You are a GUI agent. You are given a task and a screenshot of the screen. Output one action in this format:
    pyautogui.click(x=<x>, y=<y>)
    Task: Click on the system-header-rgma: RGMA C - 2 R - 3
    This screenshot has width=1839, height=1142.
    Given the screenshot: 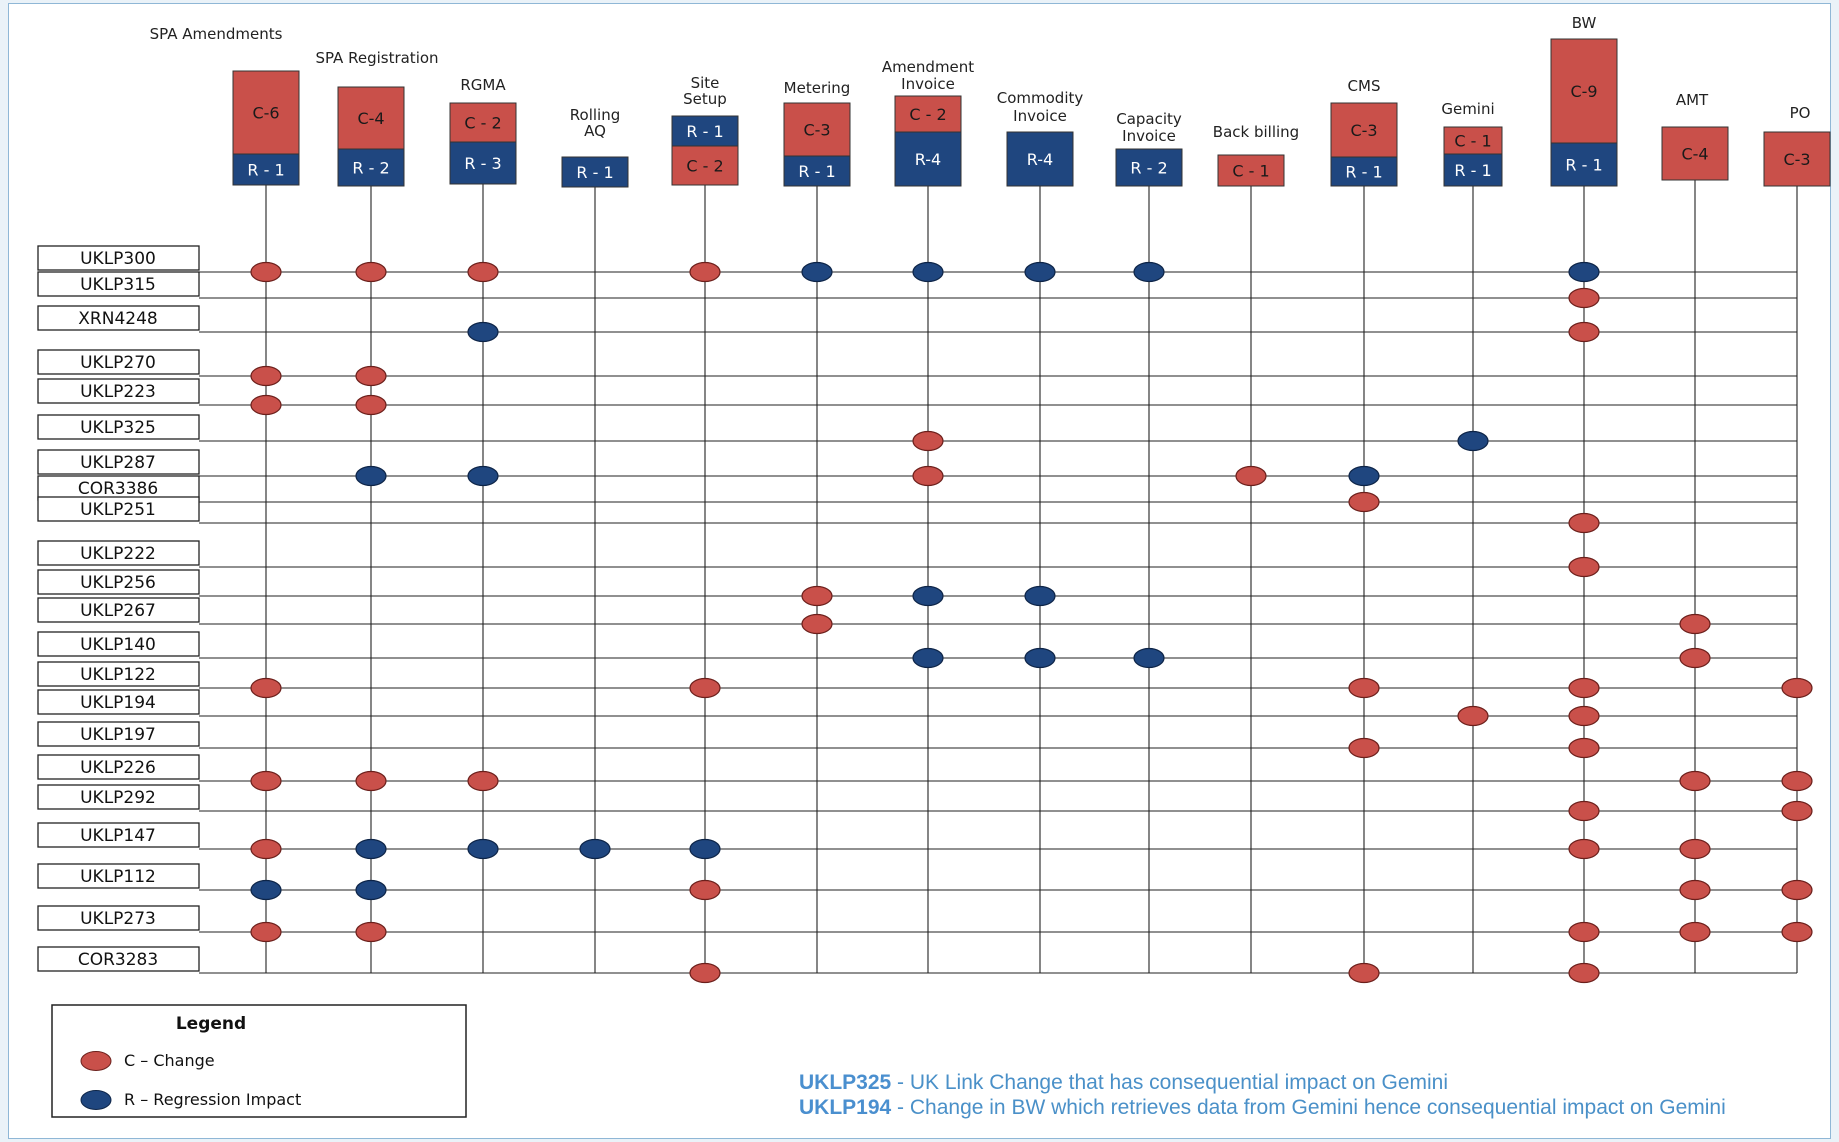 What is the action you would take?
    pyautogui.click(x=483, y=130)
    